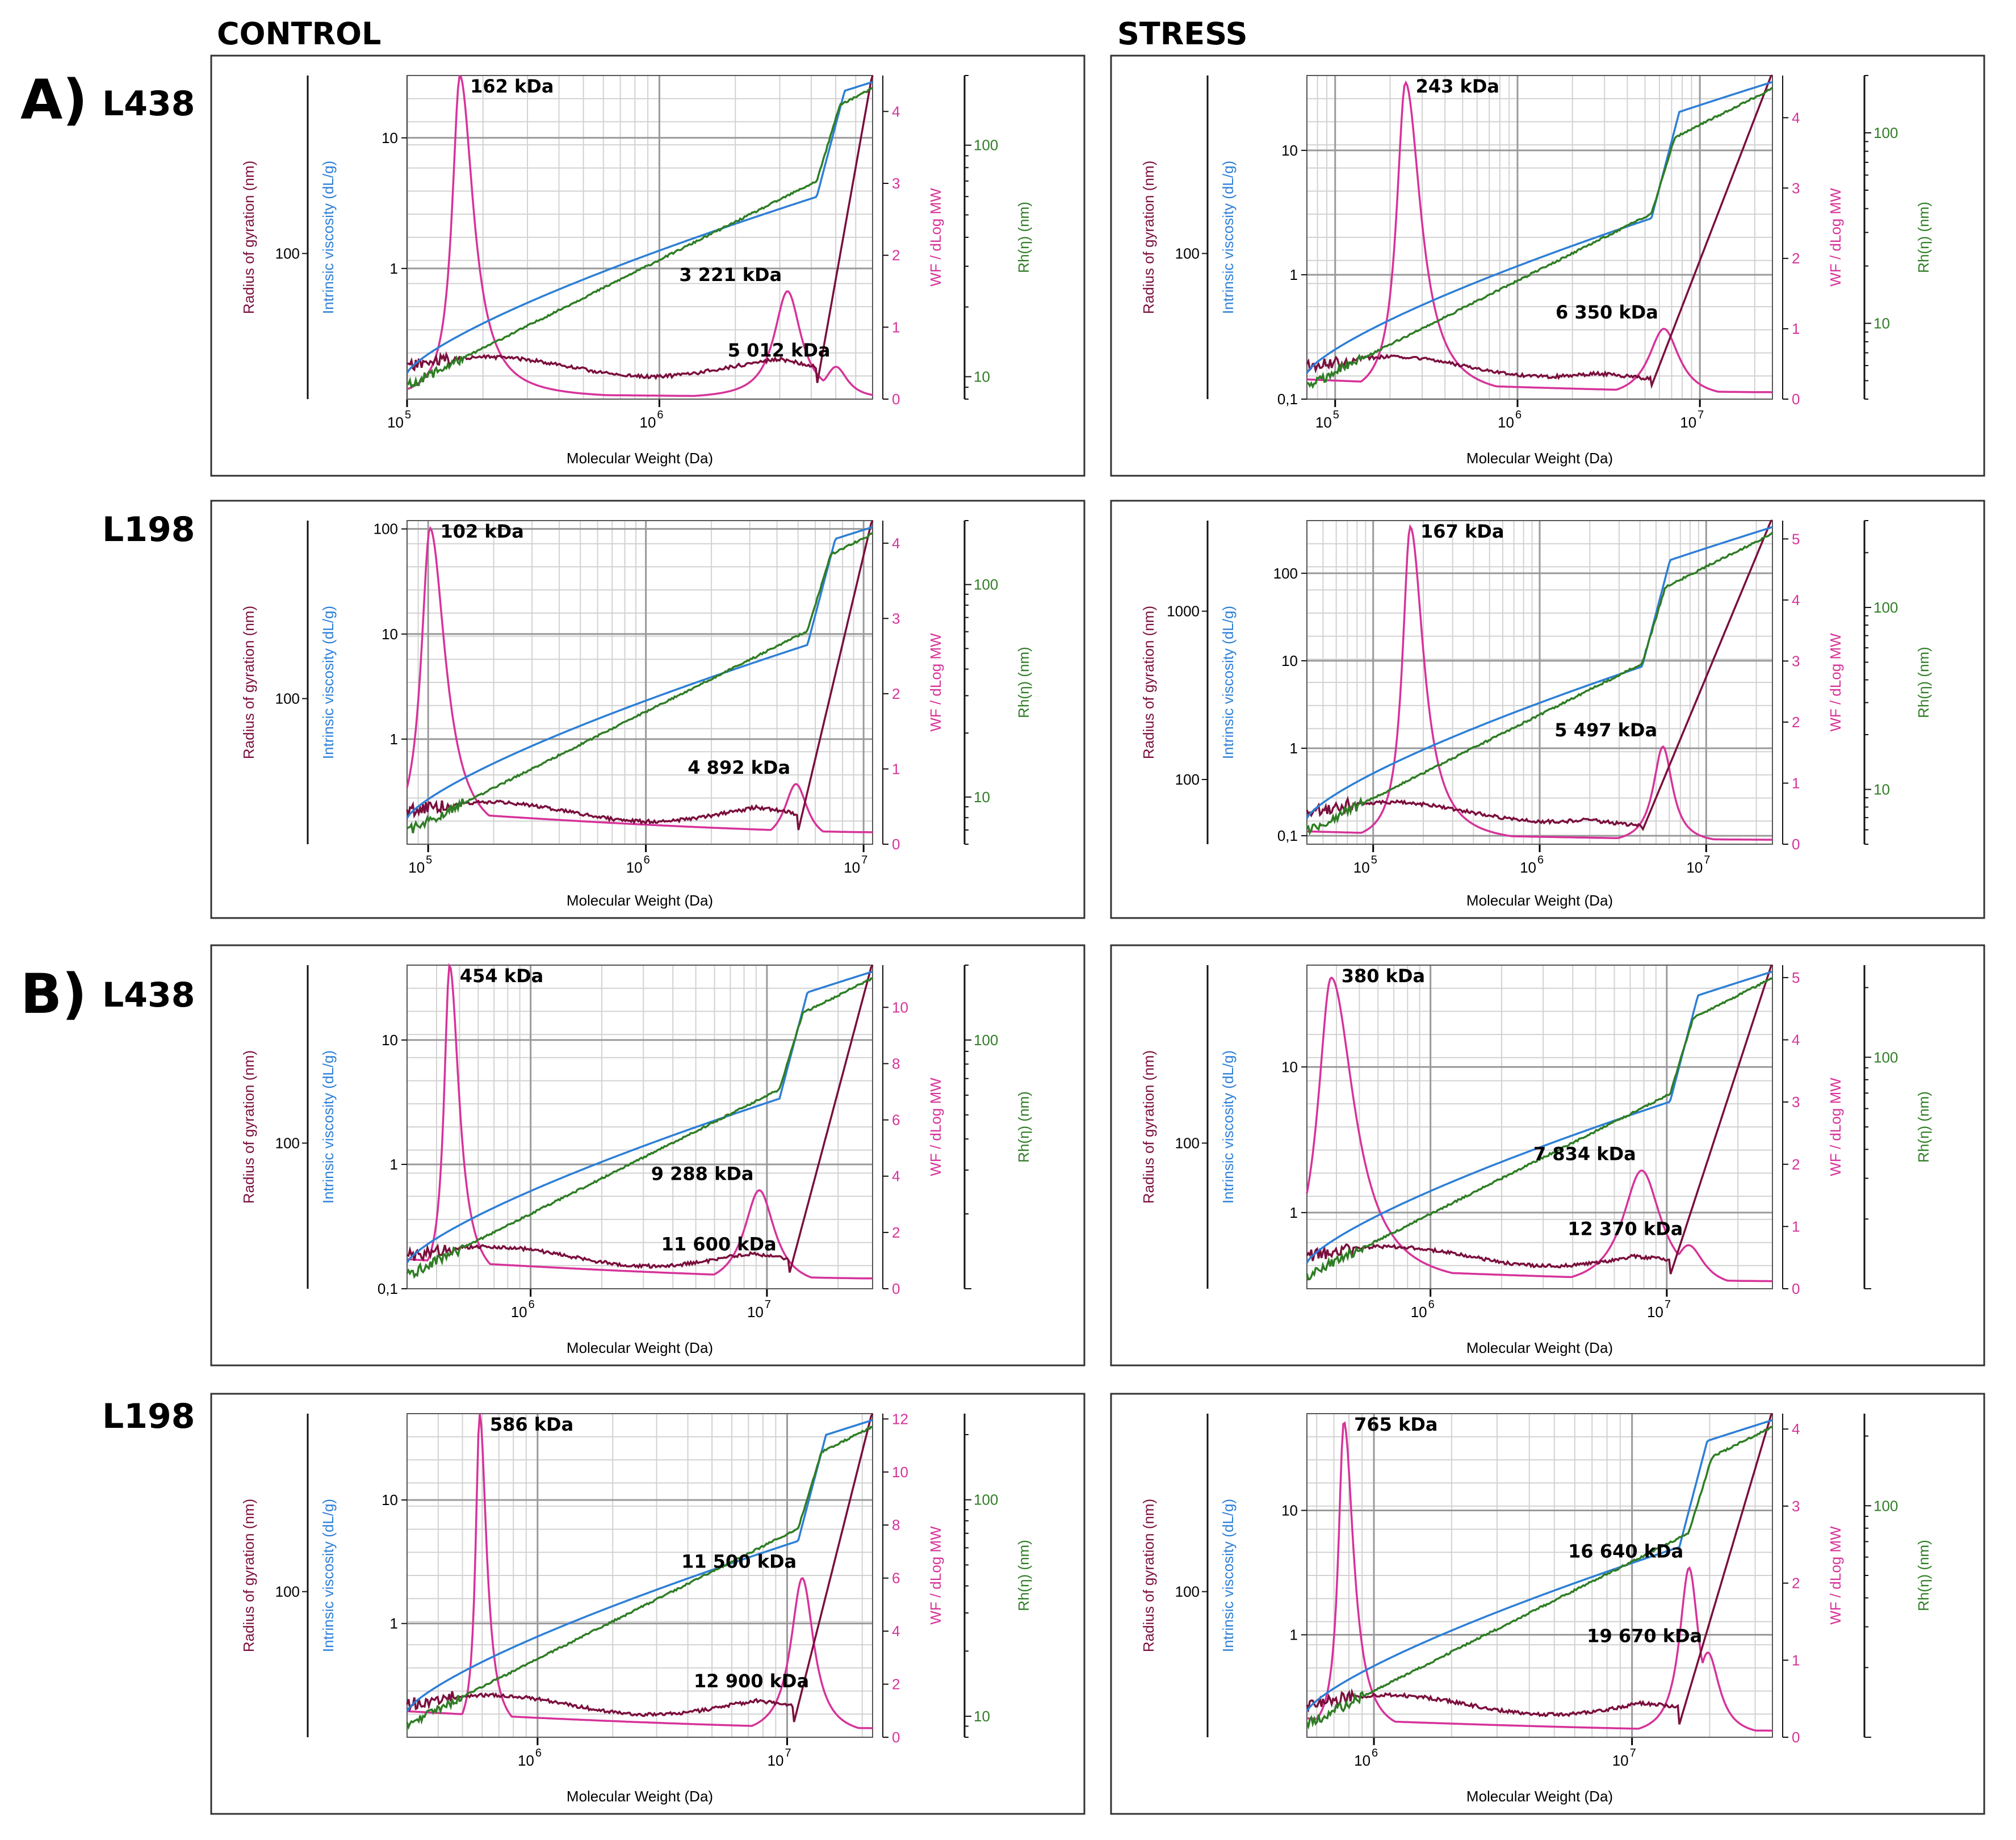 The height and width of the screenshot is (1840, 2016). What do you see at coordinates (739, 1562) in the screenshot?
I see `peak-label: 11 500 kDa` at bounding box center [739, 1562].